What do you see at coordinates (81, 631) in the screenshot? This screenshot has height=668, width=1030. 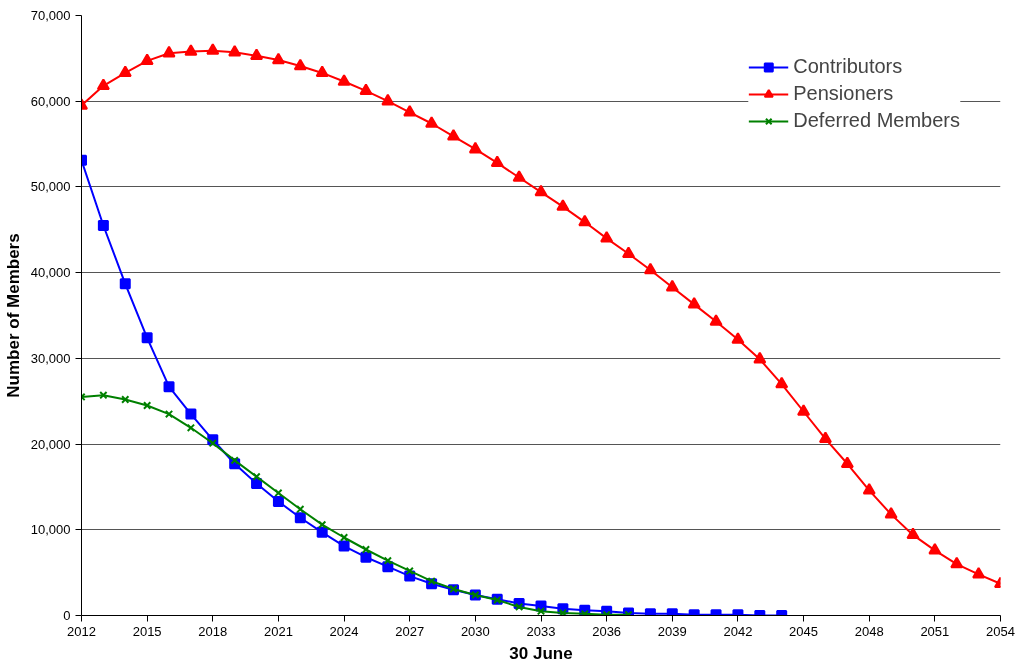 I see `x-tick-label: 2012` at bounding box center [81, 631].